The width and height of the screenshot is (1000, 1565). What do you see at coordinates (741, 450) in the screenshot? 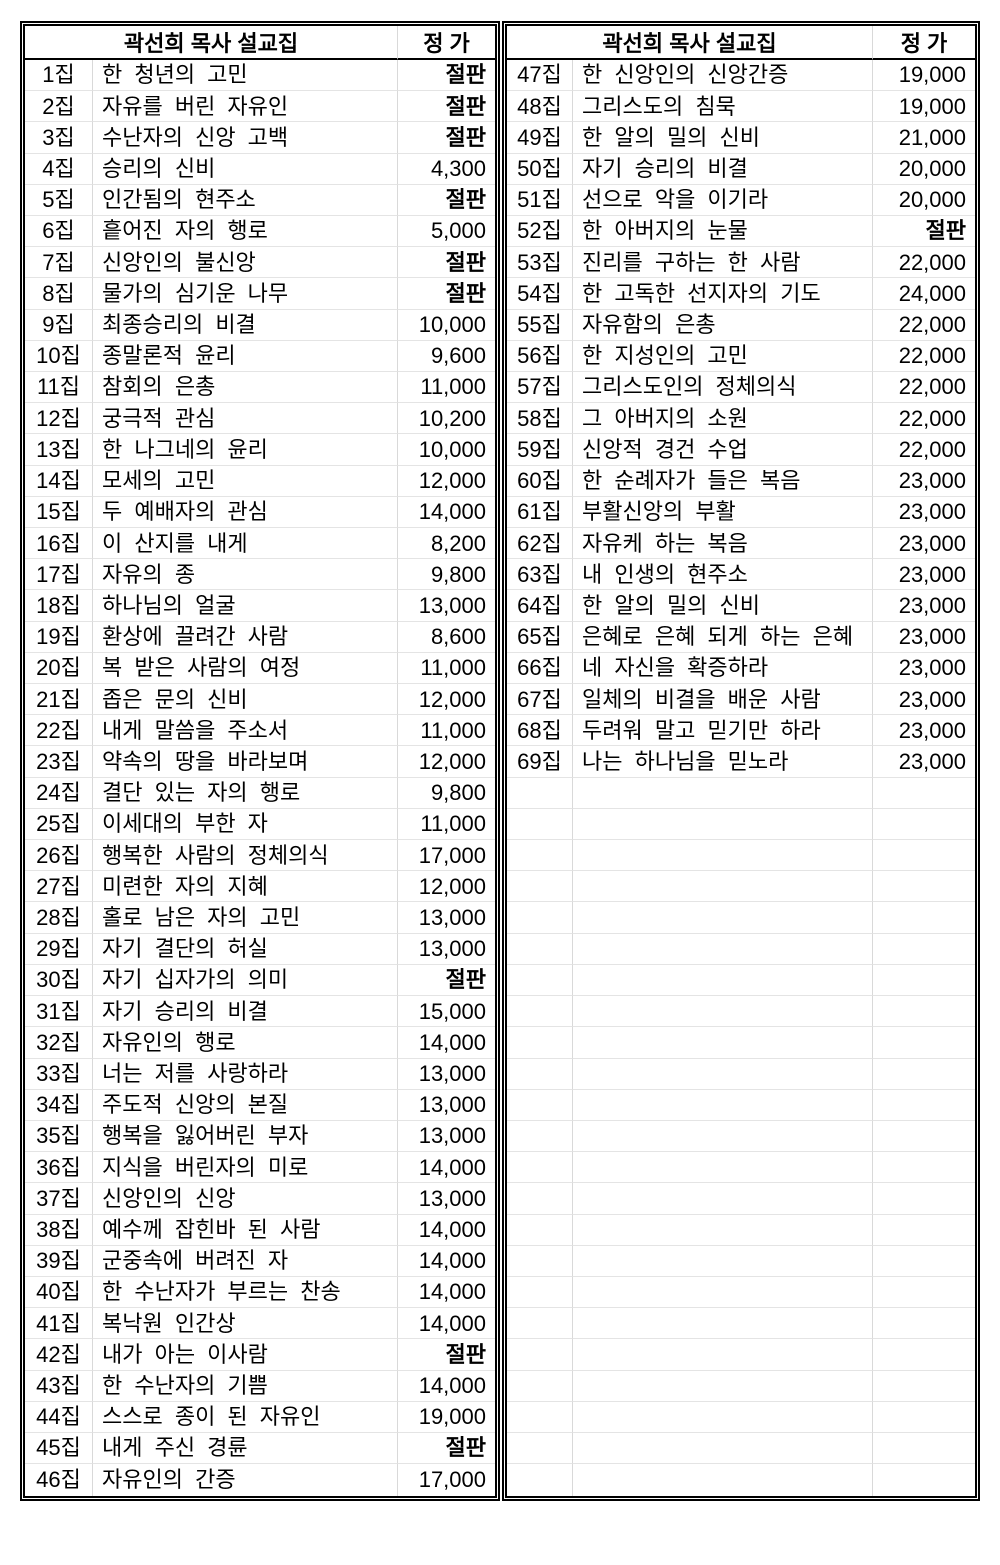
I see `table-row: 59집 신앙적 경건 수업 22,000` at bounding box center [741, 450].